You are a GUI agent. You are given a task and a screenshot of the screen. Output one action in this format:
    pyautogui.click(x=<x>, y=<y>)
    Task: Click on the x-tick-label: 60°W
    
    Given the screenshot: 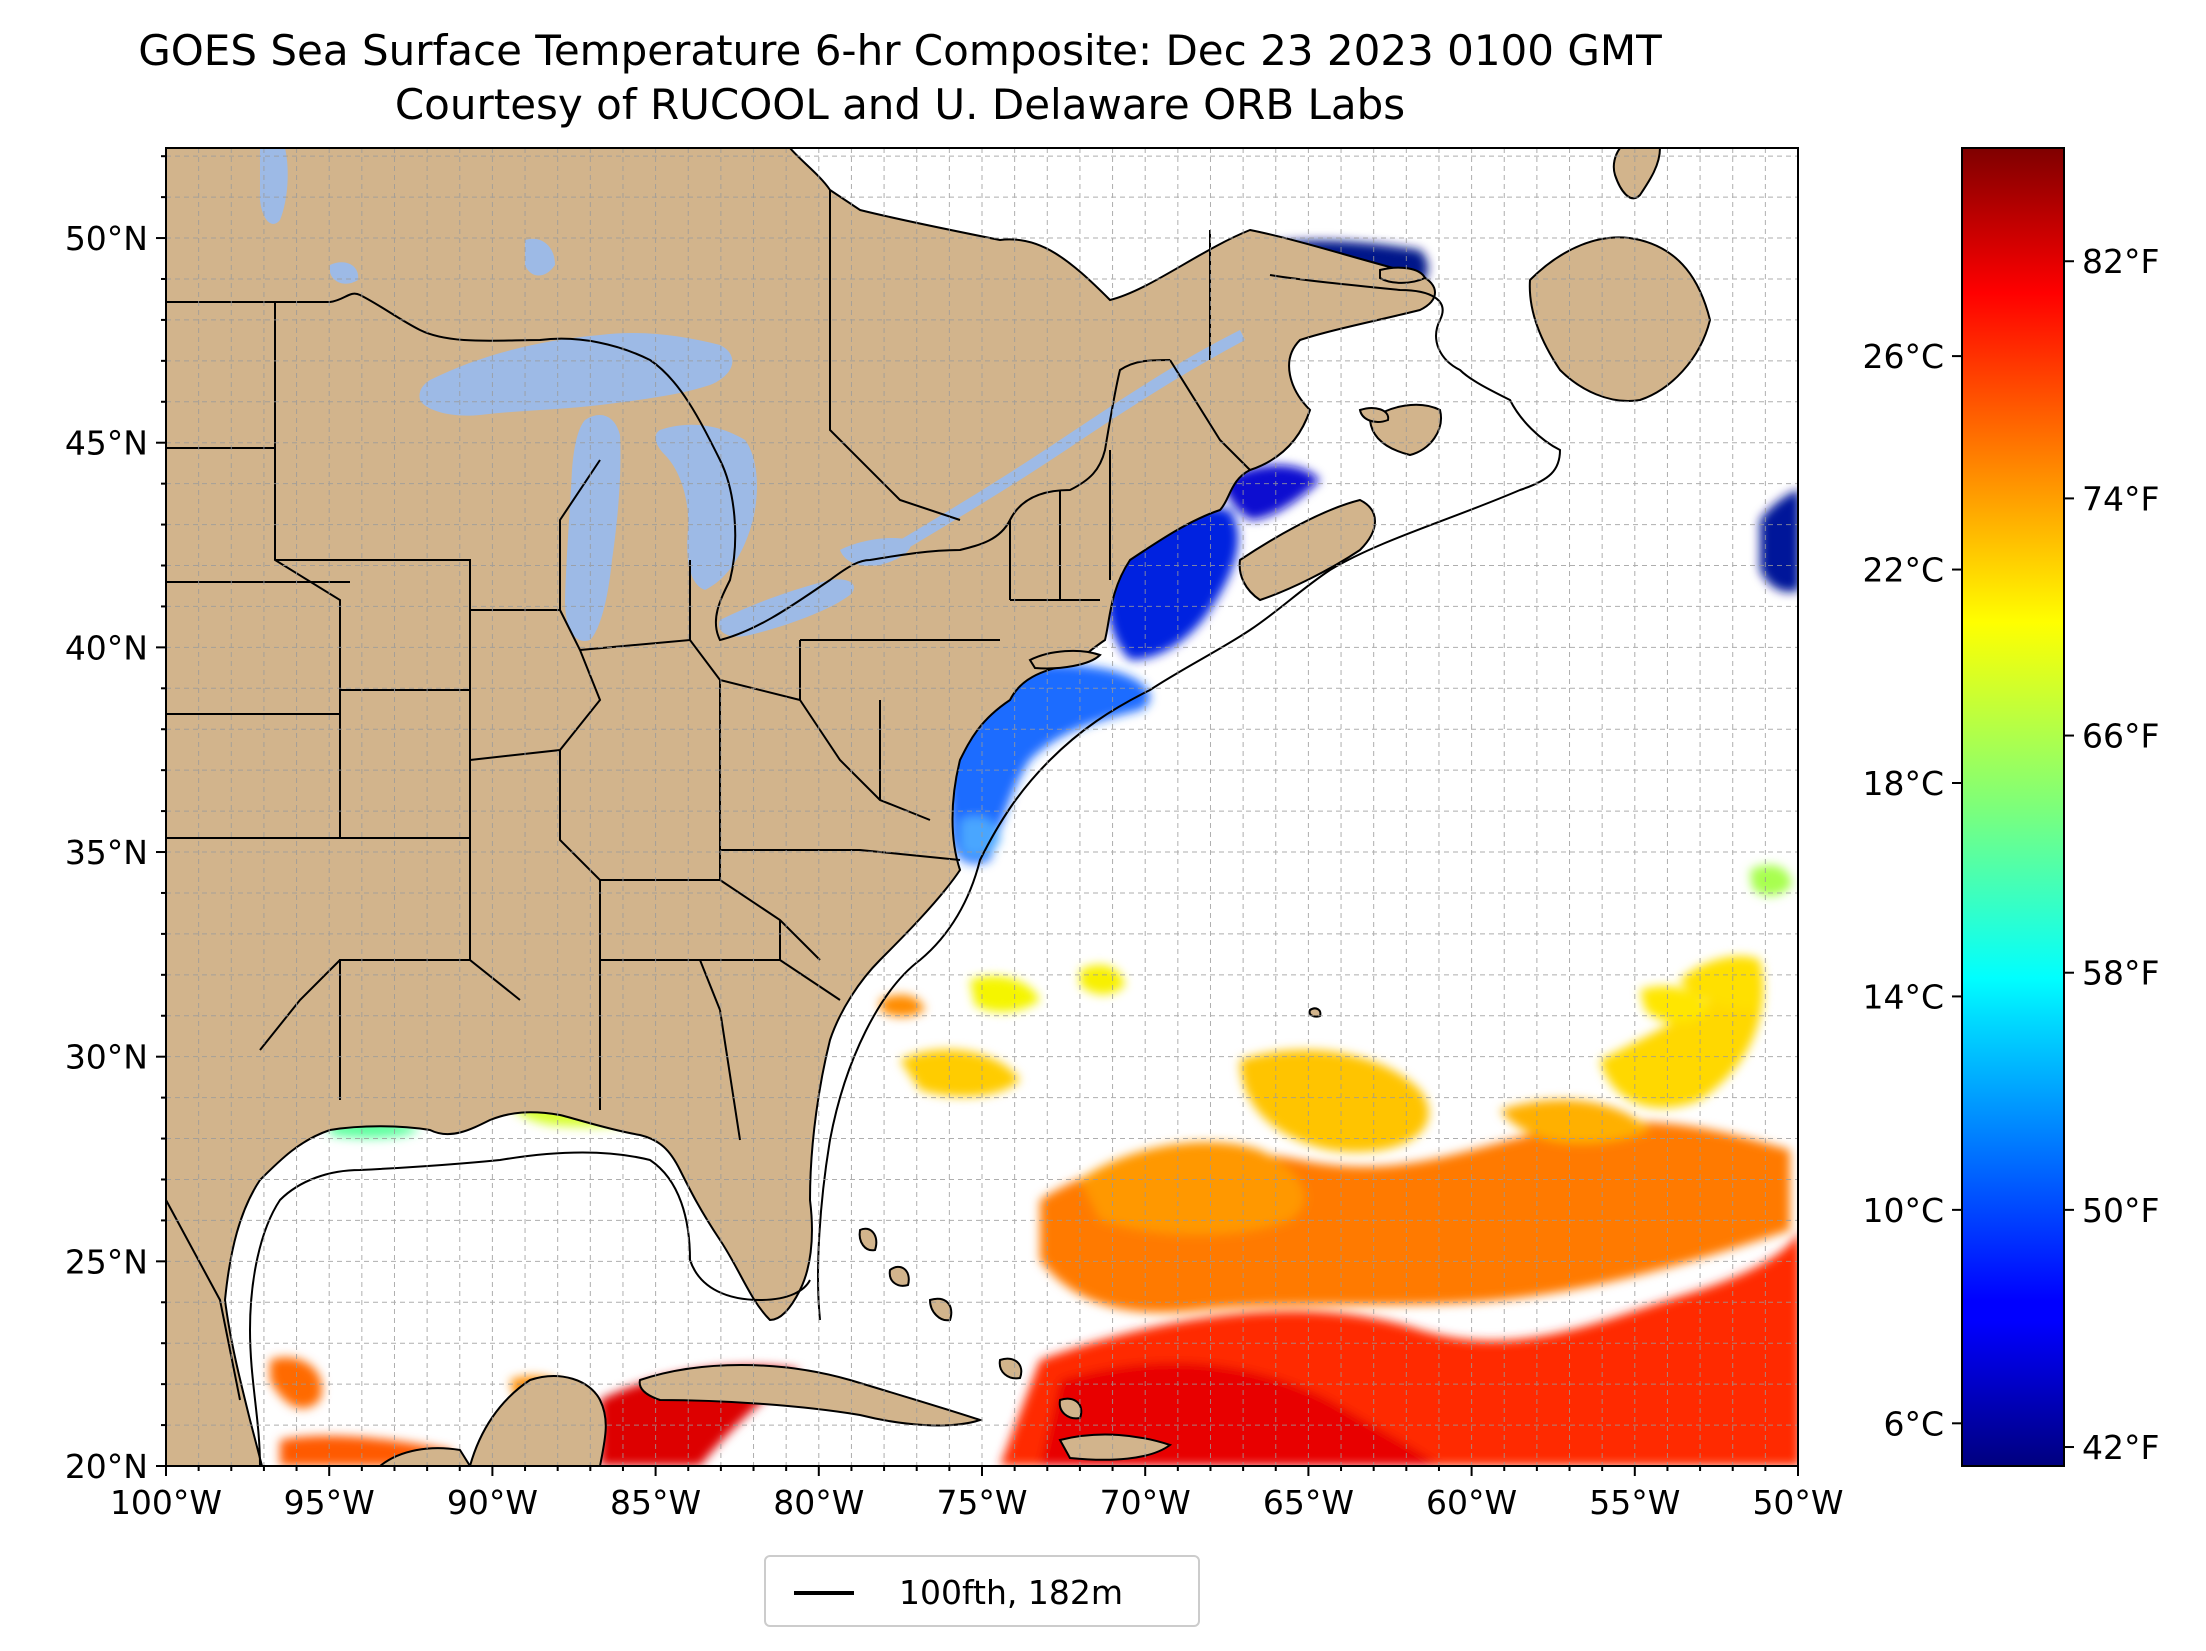 What is the action you would take?
    pyautogui.click(x=1471, y=1502)
    